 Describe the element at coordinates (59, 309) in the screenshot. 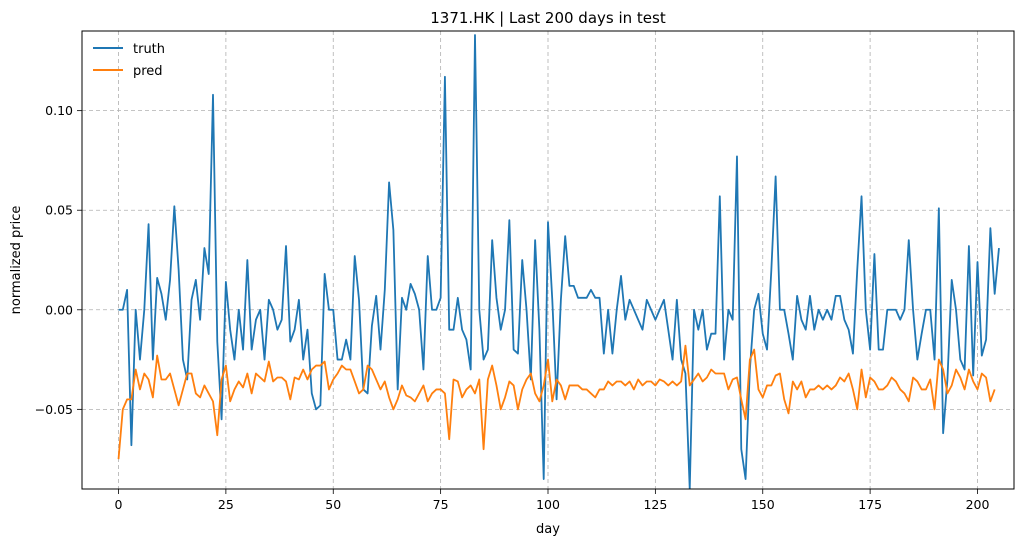

I see `y-tick-label: 0.00` at that location.